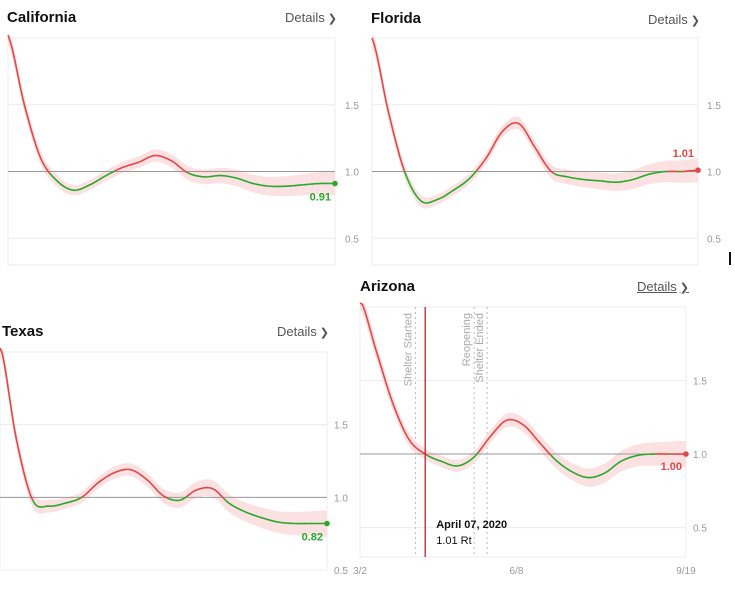  Describe the element at coordinates (683, 154) in the screenshot. I see `end-value-label: 1.01` at that location.